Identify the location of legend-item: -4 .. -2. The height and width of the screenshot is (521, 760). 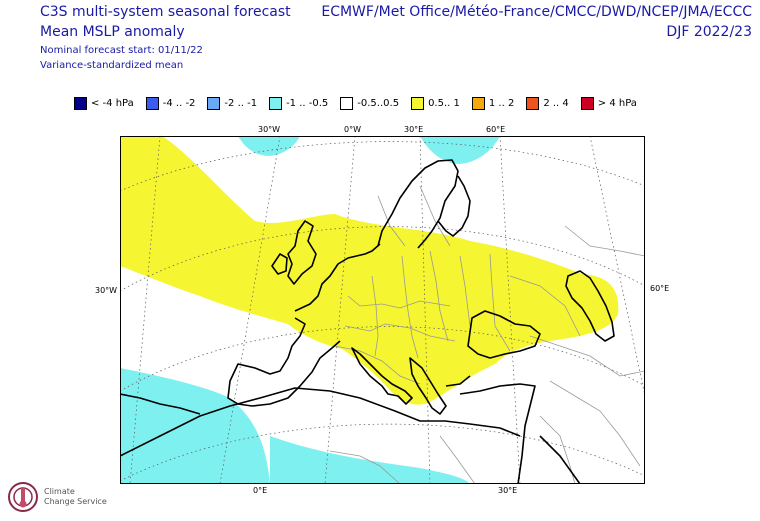
(170, 103).